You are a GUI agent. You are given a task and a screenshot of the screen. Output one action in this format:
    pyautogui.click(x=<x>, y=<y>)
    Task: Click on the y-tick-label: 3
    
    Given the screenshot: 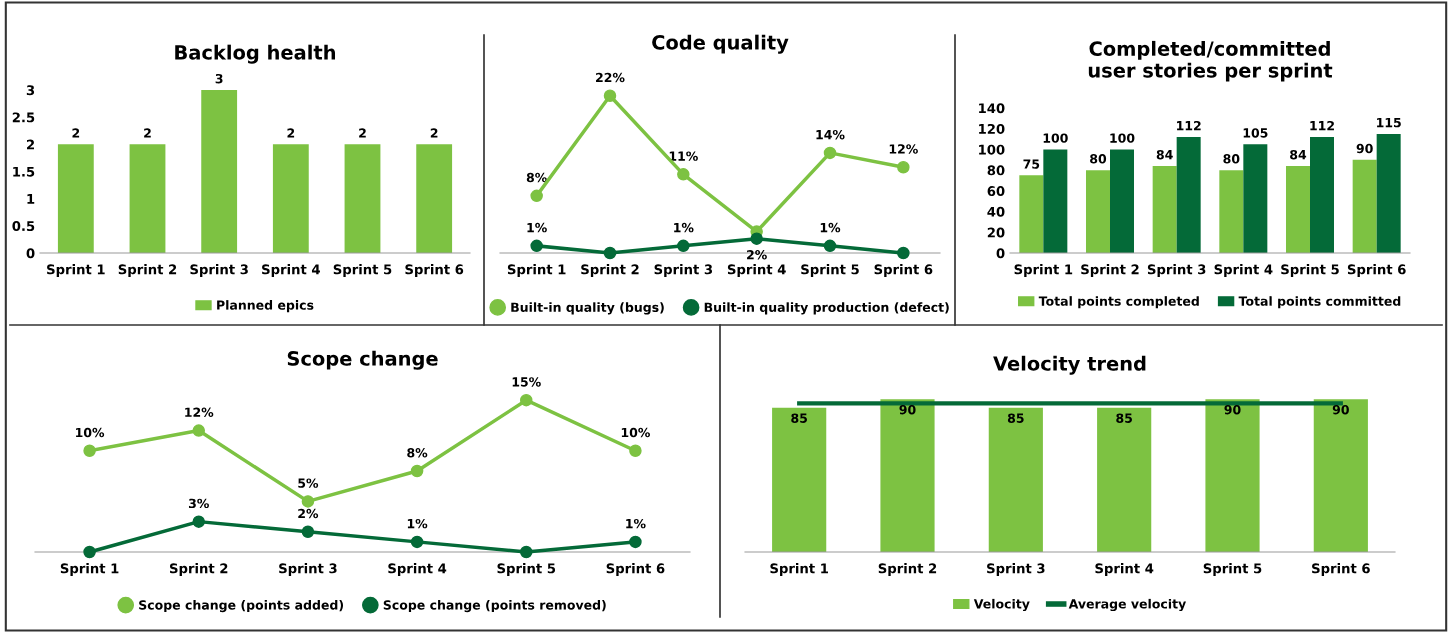 What is the action you would take?
    pyautogui.click(x=30, y=90)
    